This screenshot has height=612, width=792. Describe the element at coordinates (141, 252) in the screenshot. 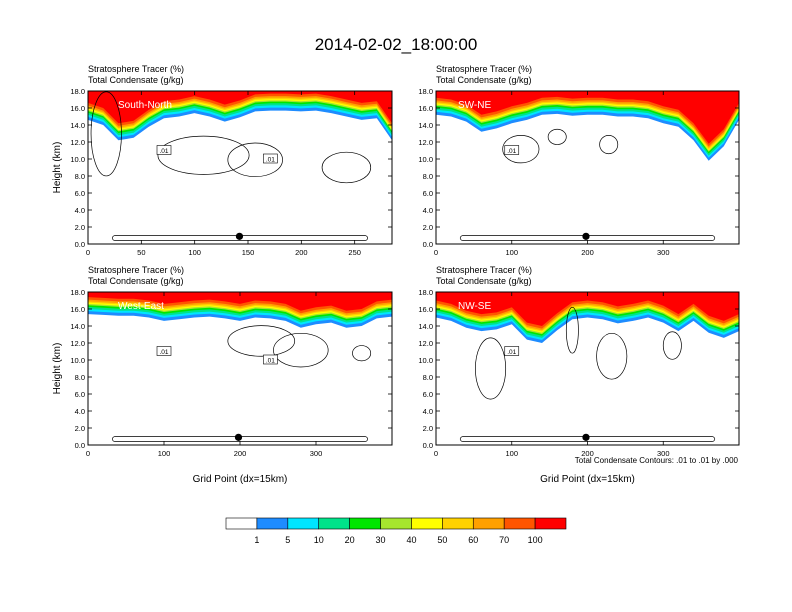

I see `x-tick-label: 50` at that location.